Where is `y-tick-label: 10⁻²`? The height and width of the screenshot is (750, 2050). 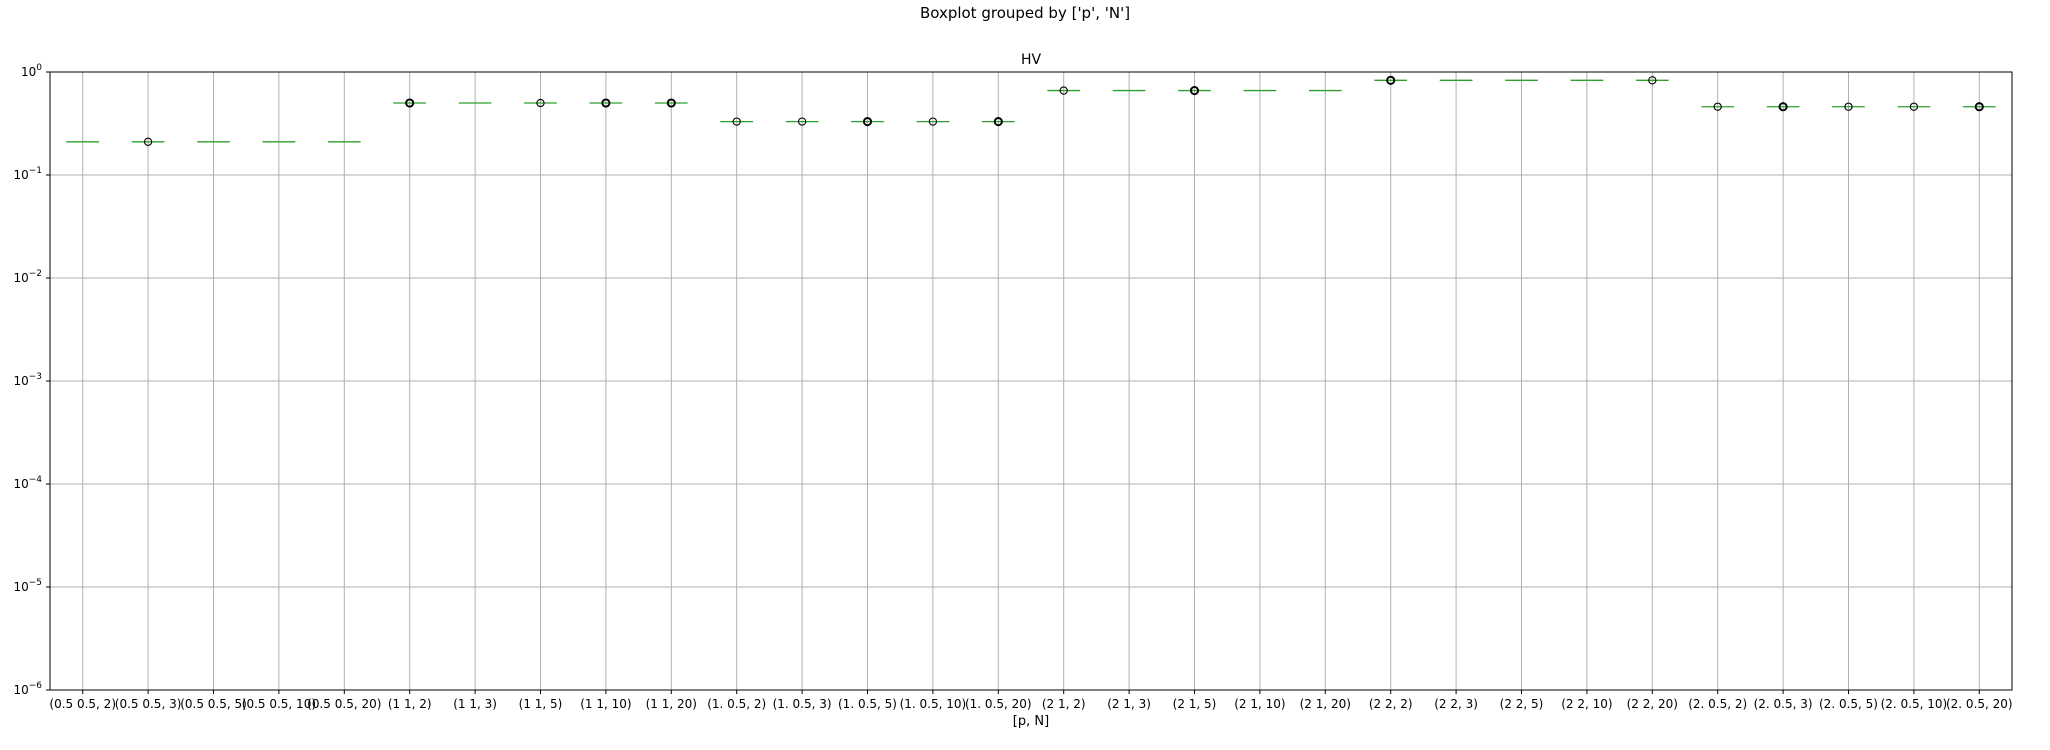 y-tick-label: 10⁻² is located at coordinates (27, 277).